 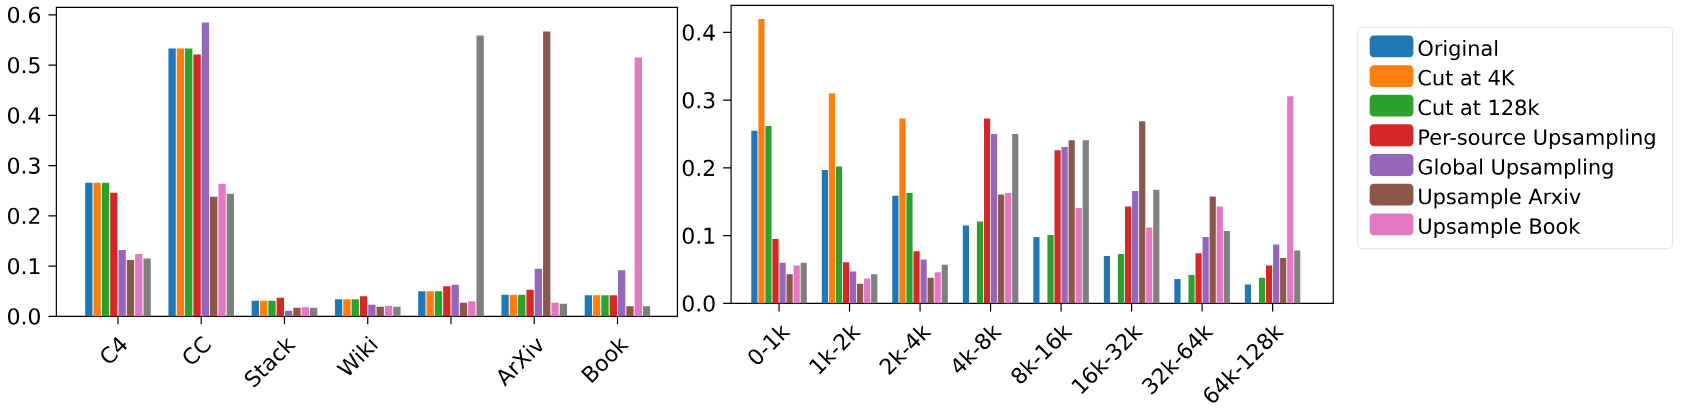 What do you see at coordinates (1458, 49) in the screenshot?
I see `legend-label: Original` at bounding box center [1458, 49].